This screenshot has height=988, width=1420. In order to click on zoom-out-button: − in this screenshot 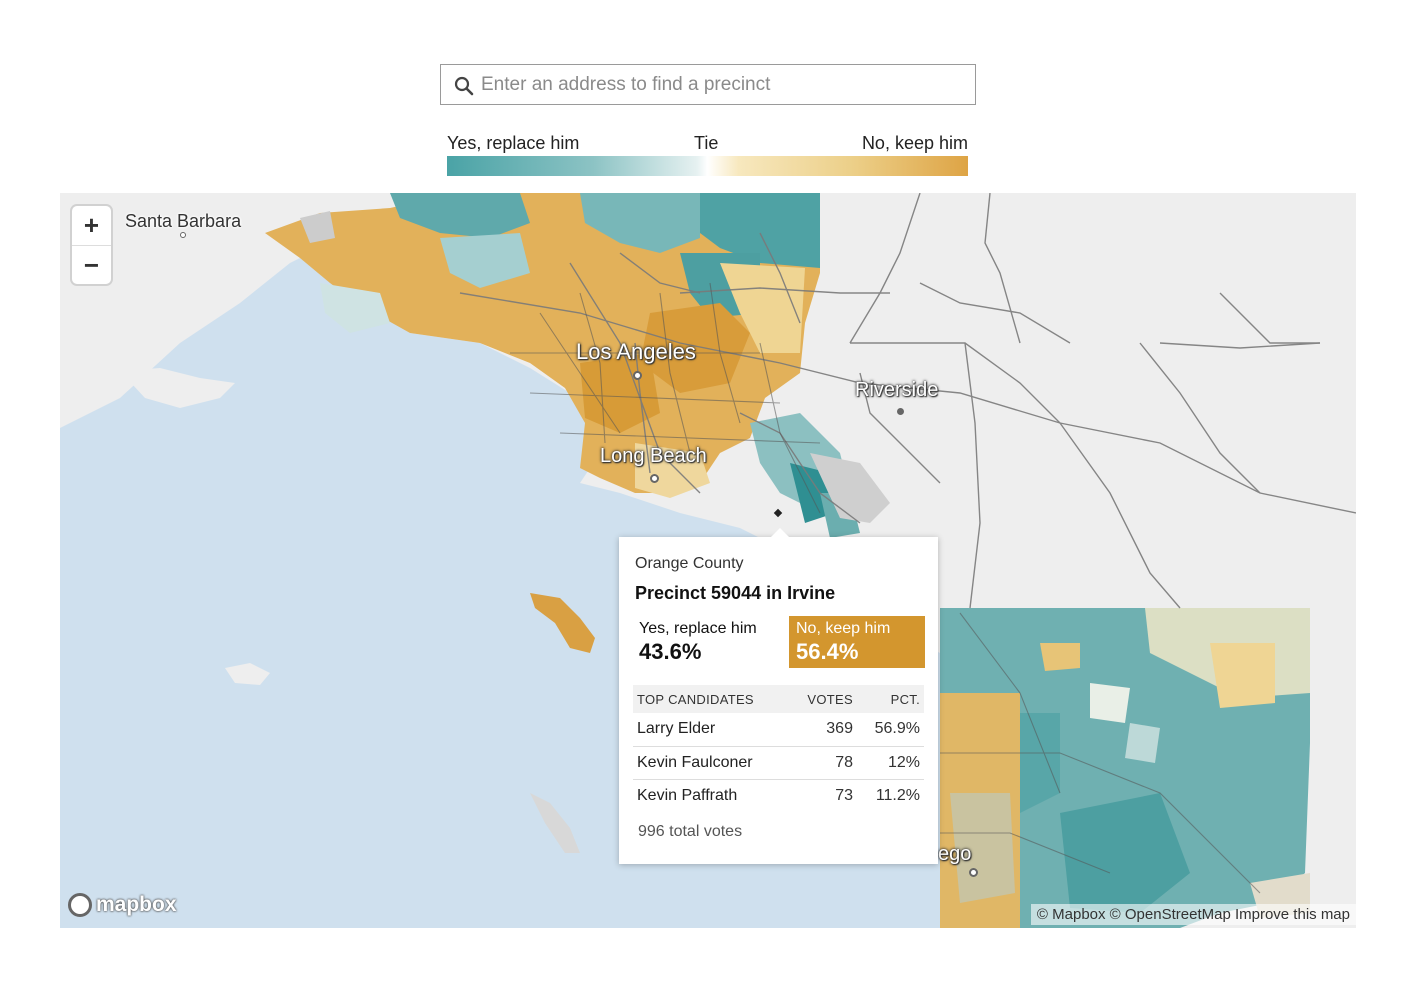, I will do `click(91, 264)`.